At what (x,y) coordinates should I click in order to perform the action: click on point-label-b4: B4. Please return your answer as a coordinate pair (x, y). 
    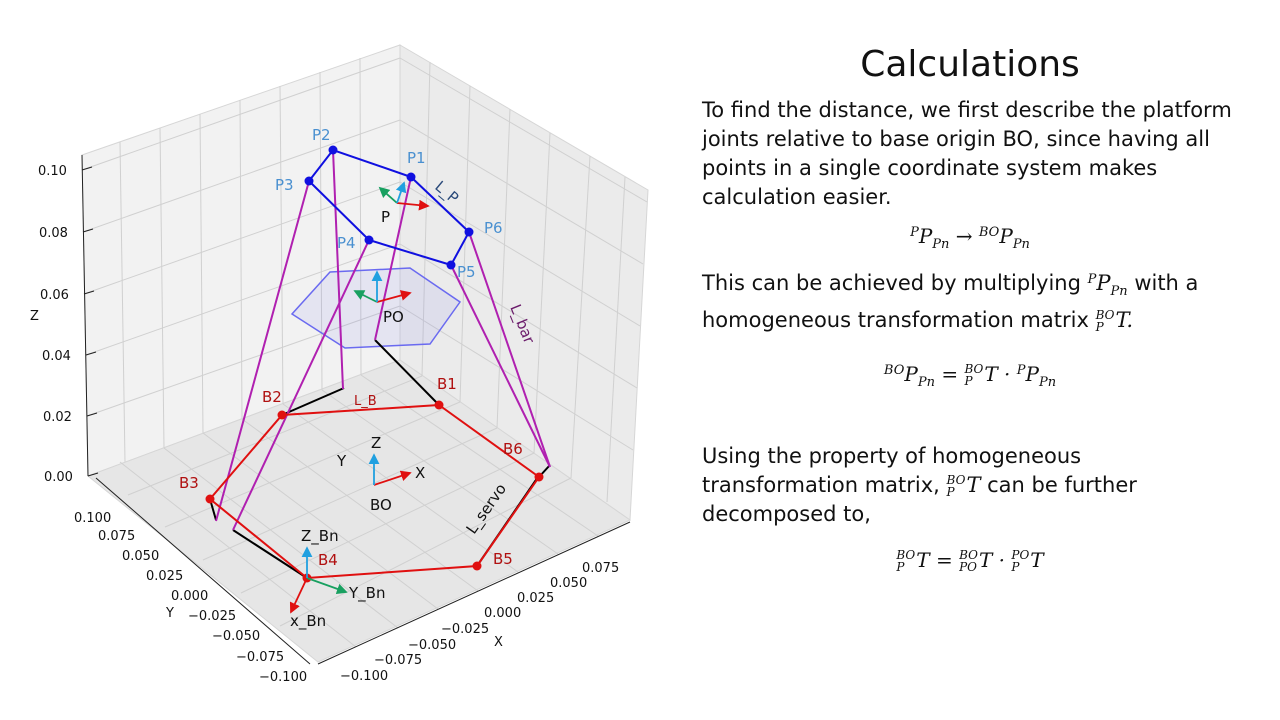
    Looking at the image, I should click on (328, 560).